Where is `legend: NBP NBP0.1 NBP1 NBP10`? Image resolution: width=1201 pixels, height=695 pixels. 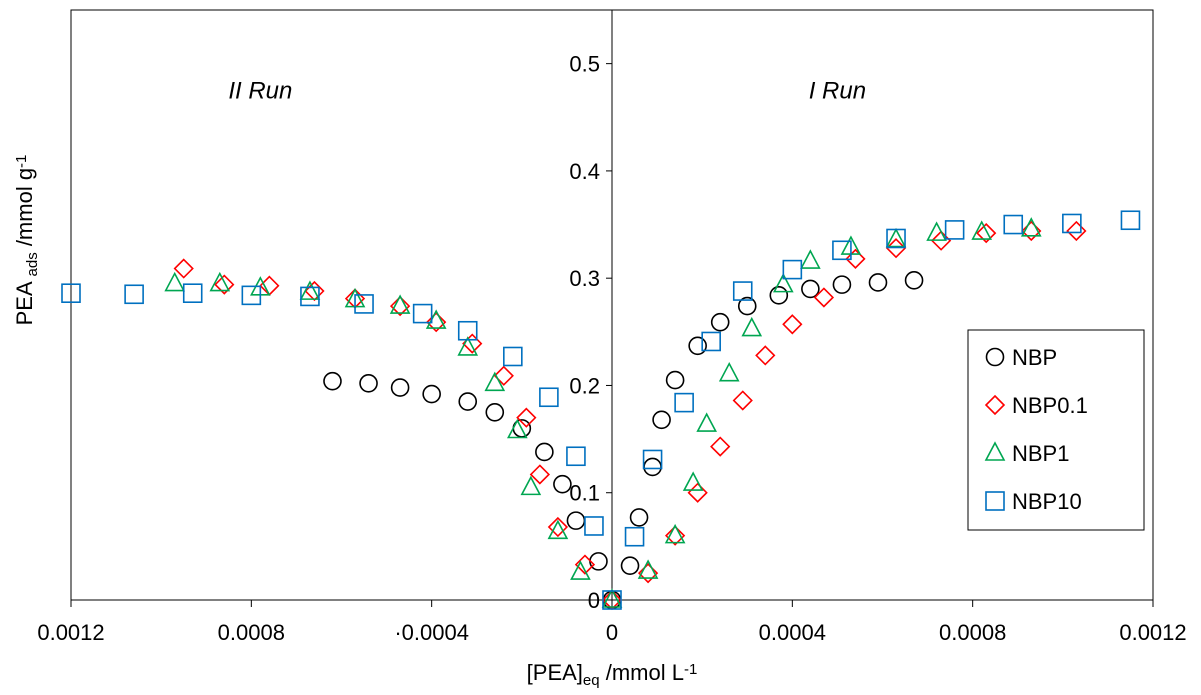
legend: NBP NBP0.1 NBP1 NBP10 is located at coordinates (1056, 430).